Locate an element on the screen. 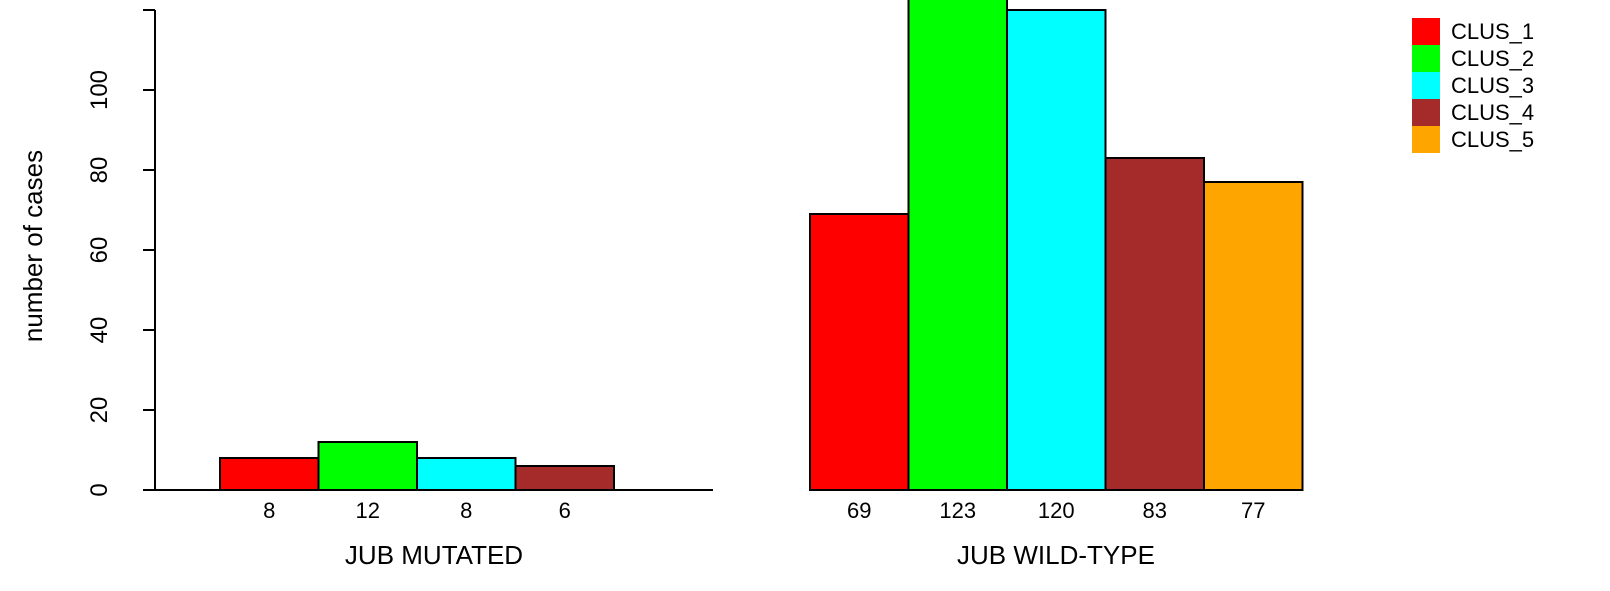 The image size is (1610, 591). bar-count-label: 120 is located at coordinates (1056, 510).